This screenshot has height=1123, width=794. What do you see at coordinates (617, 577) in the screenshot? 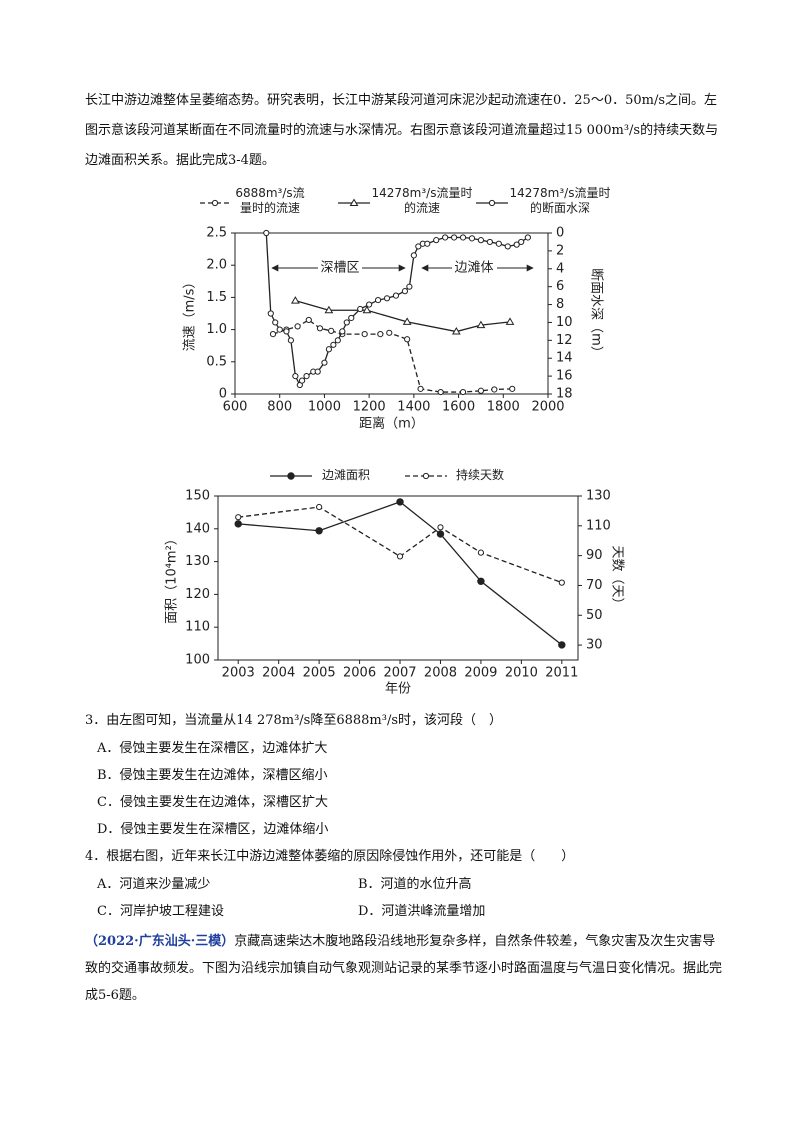
I see `y2-axis-label: 天数（天）` at bounding box center [617, 577].